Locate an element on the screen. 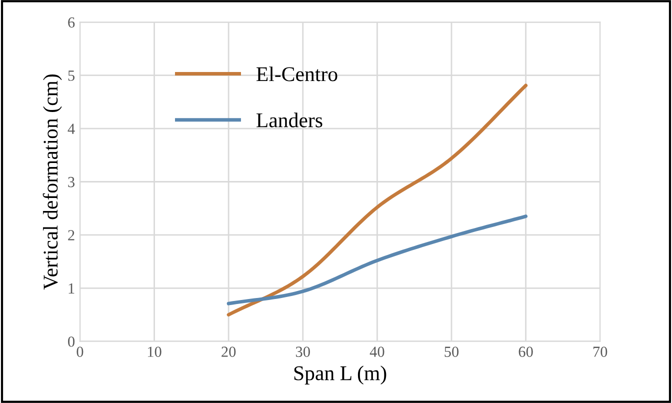  x-tick-label: 60 is located at coordinates (525, 351).